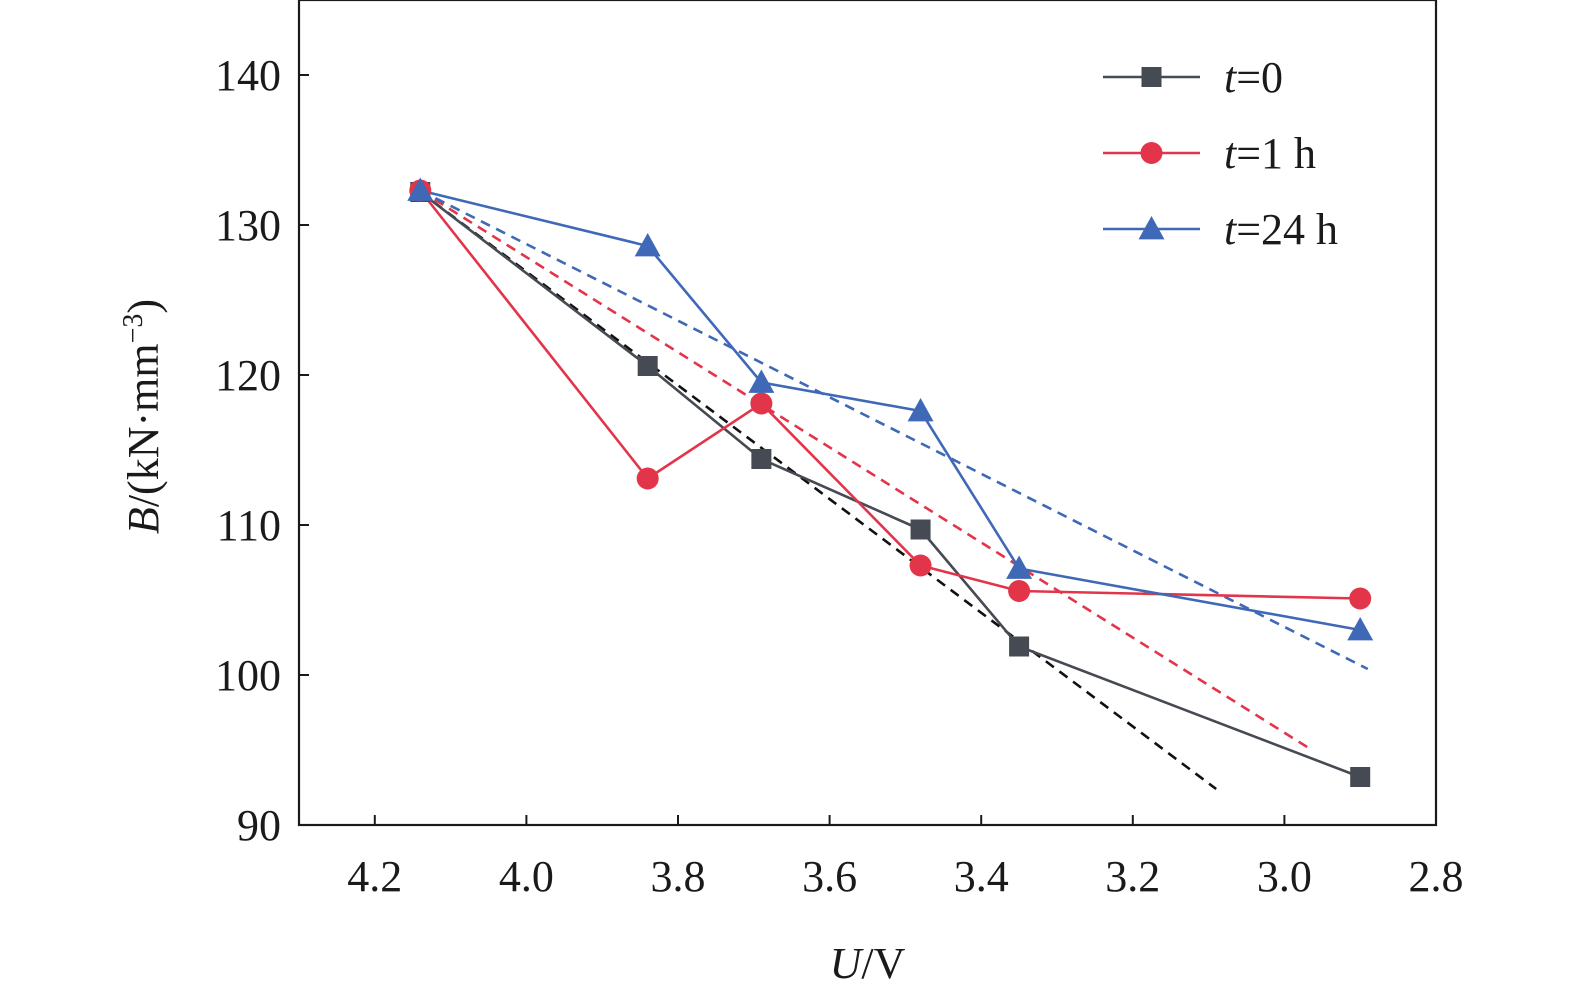 The width and height of the screenshot is (1575, 996). Describe the element at coordinates (1220, 153) in the screenshot. I see `legend: t=0t=1 ht=24 h` at that location.